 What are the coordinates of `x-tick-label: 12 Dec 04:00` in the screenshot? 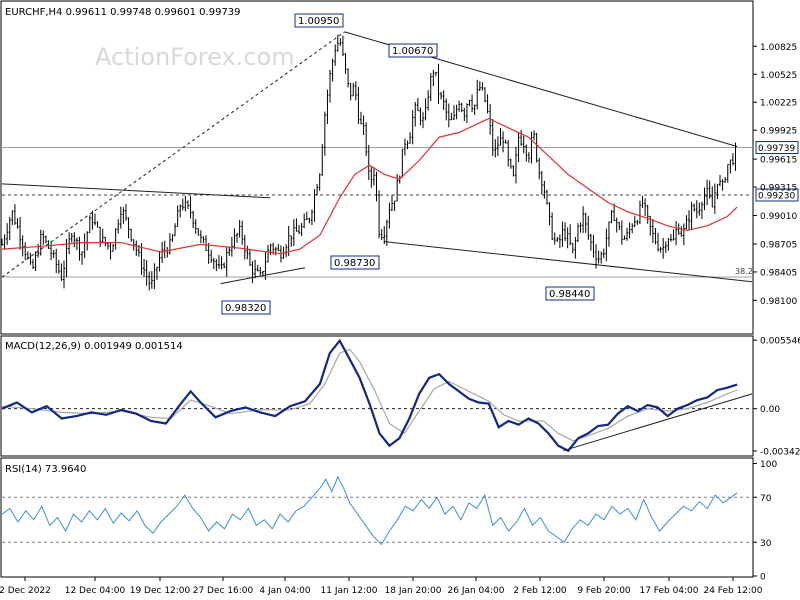 It's located at (95, 591).